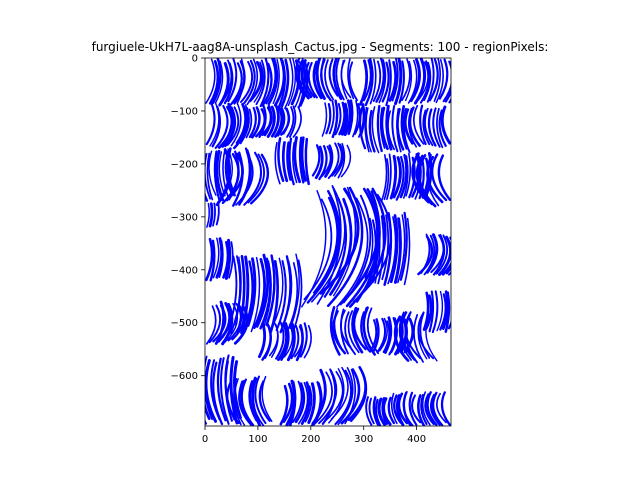 Image resolution: width=640 pixels, height=480 pixels. What do you see at coordinates (188, 218) in the screenshot?
I see `y-axis: 0 −100 −200 −300 −400 −500 −600` at bounding box center [188, 218].